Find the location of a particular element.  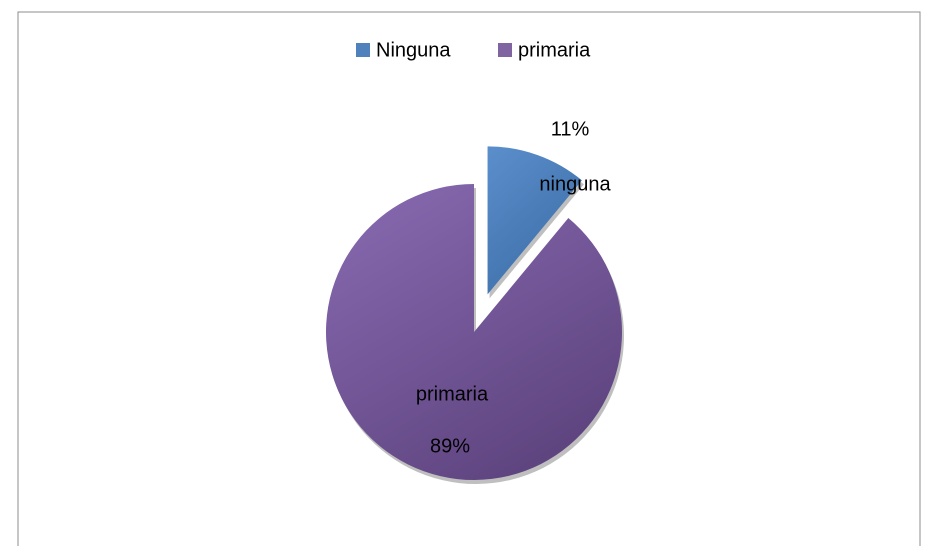

slice-value-label: 89% is located at coordinates (450, 446).